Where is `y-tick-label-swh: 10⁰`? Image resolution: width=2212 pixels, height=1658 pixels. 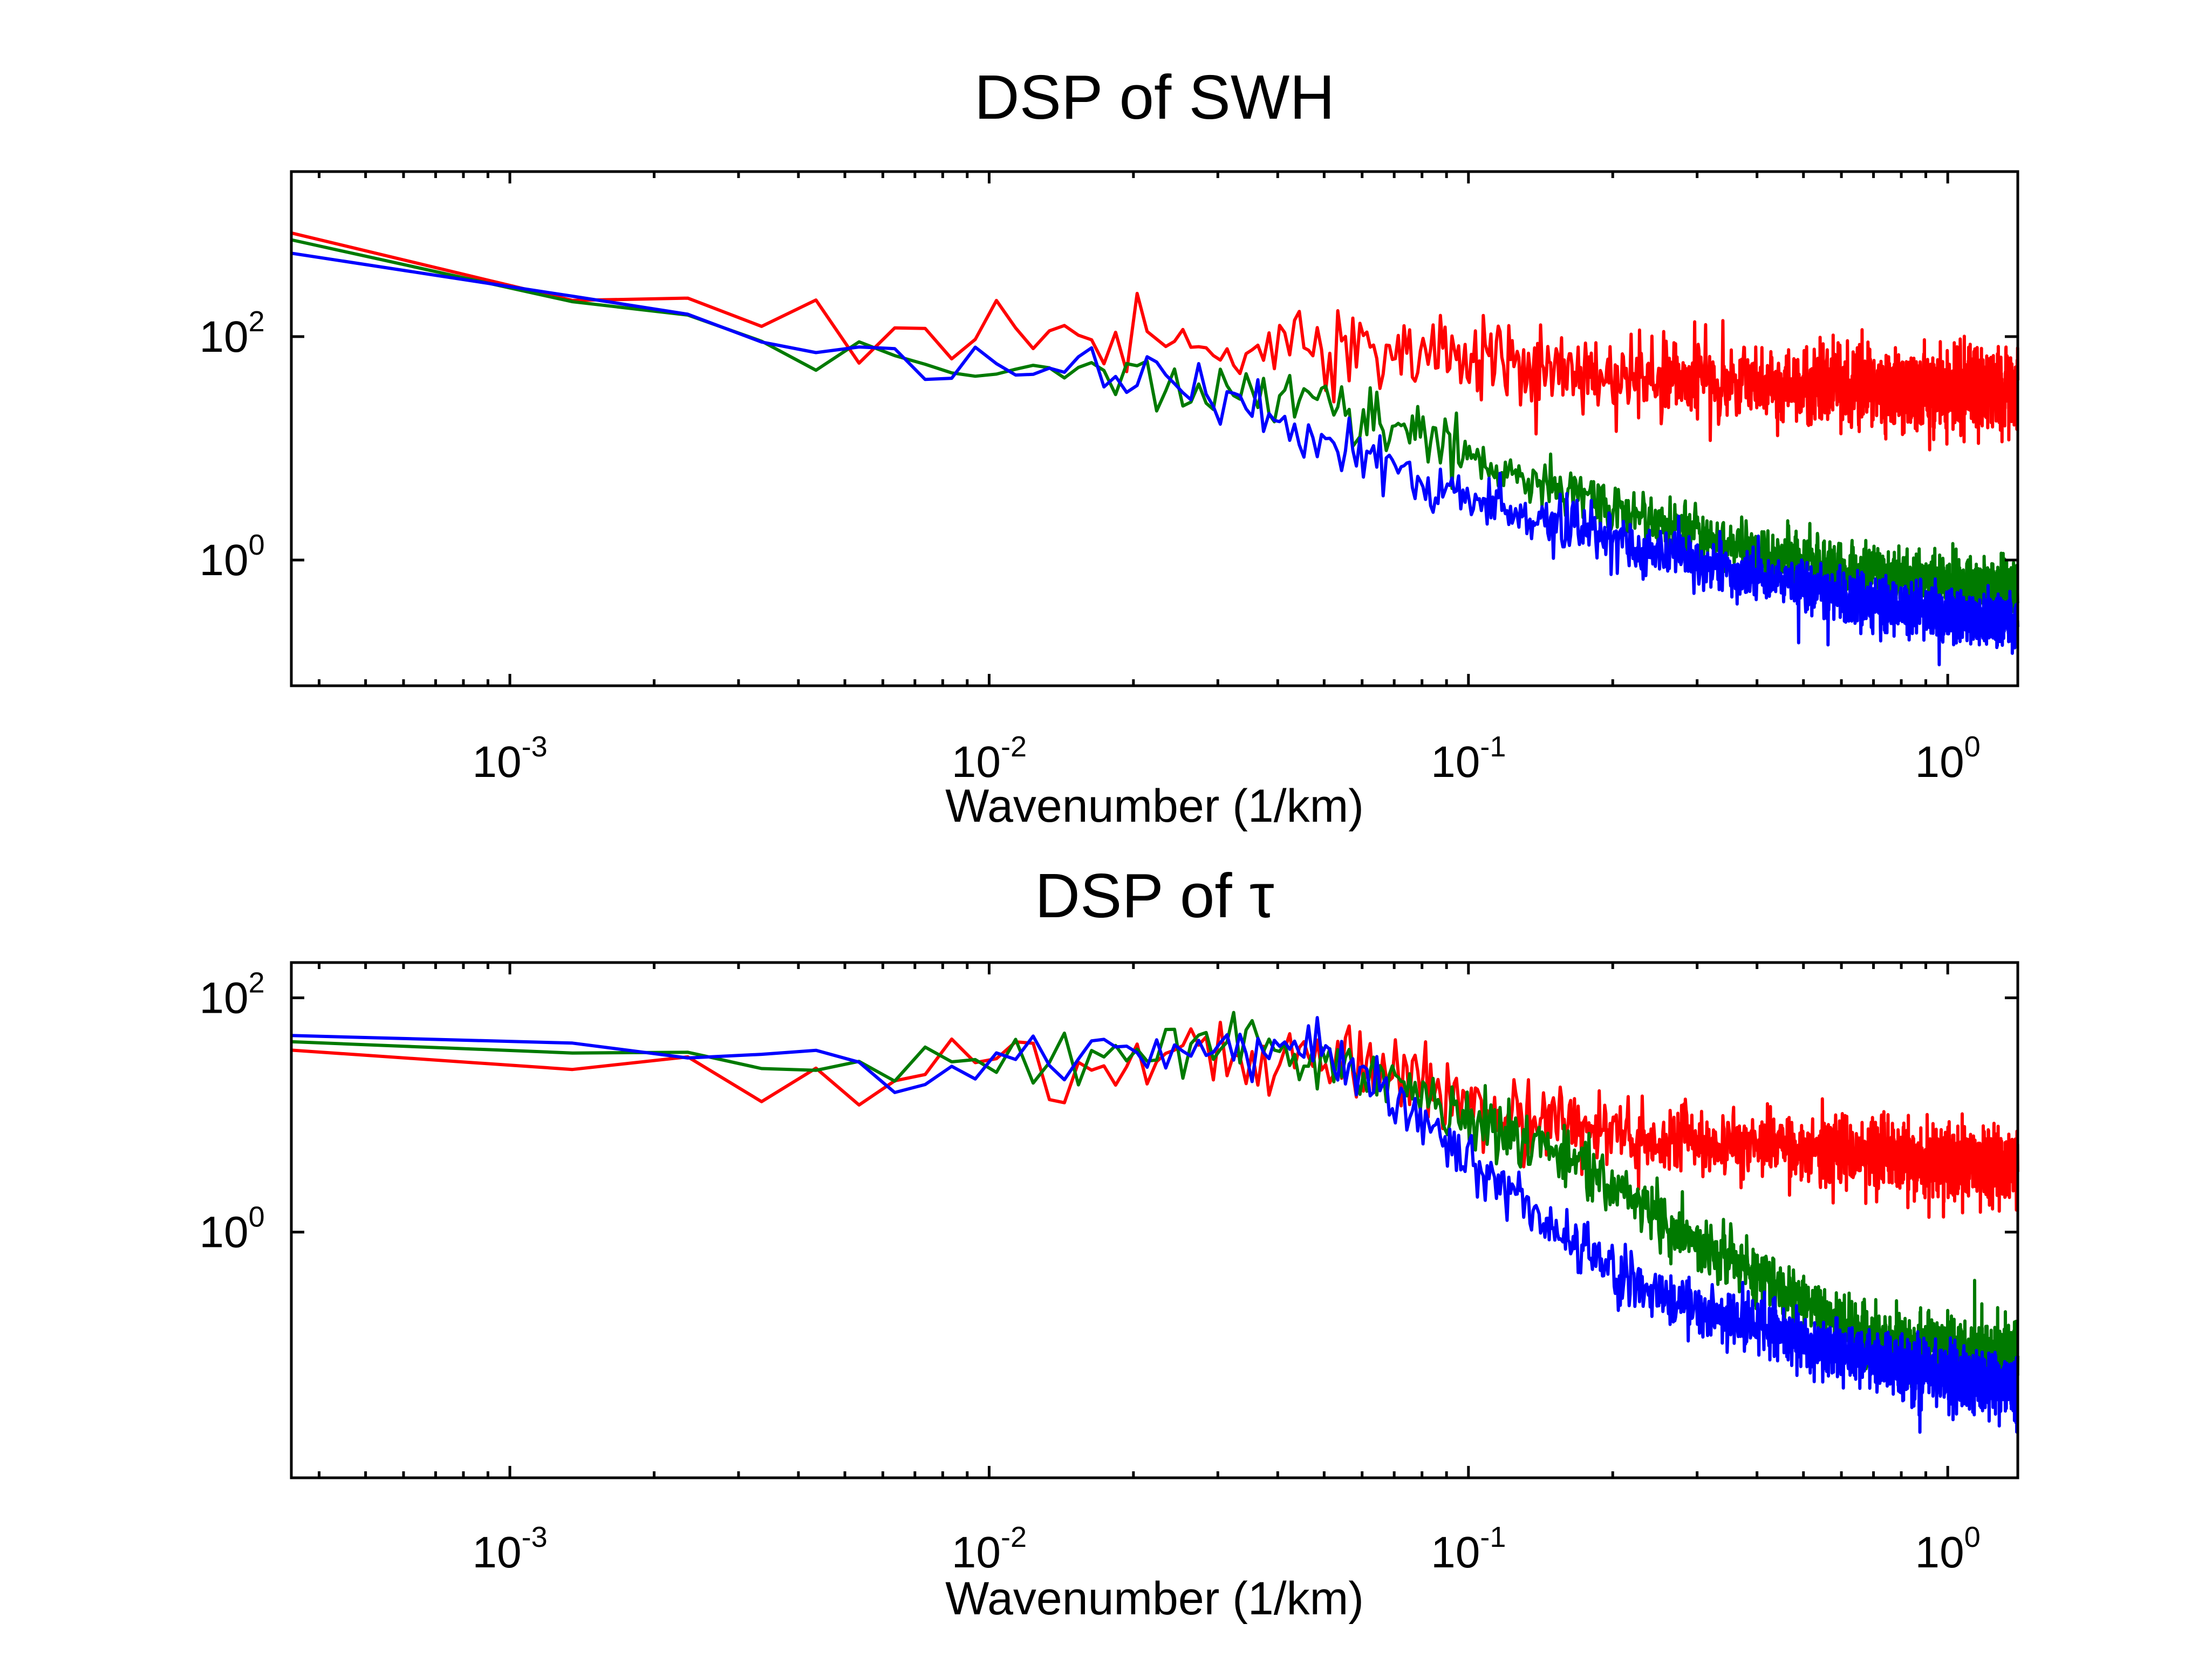 y-tick-label-swh: 10⁰ is located at coordinates (232, 557).